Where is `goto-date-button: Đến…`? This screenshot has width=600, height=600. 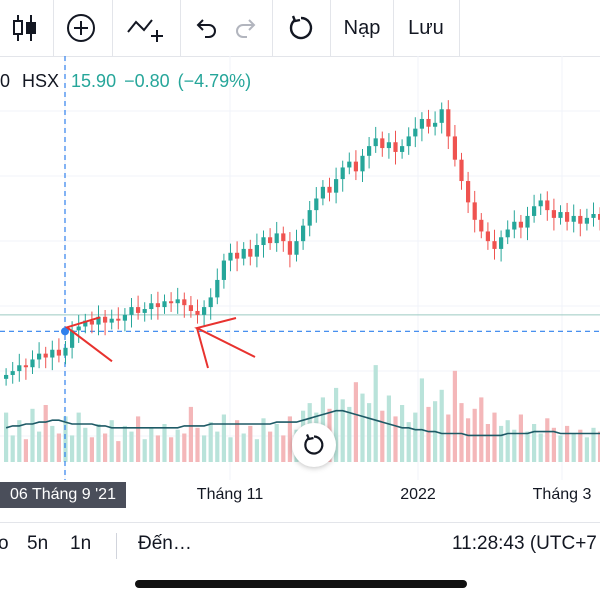
goto-date-button: Đến… is located at coordinates (165, 543).